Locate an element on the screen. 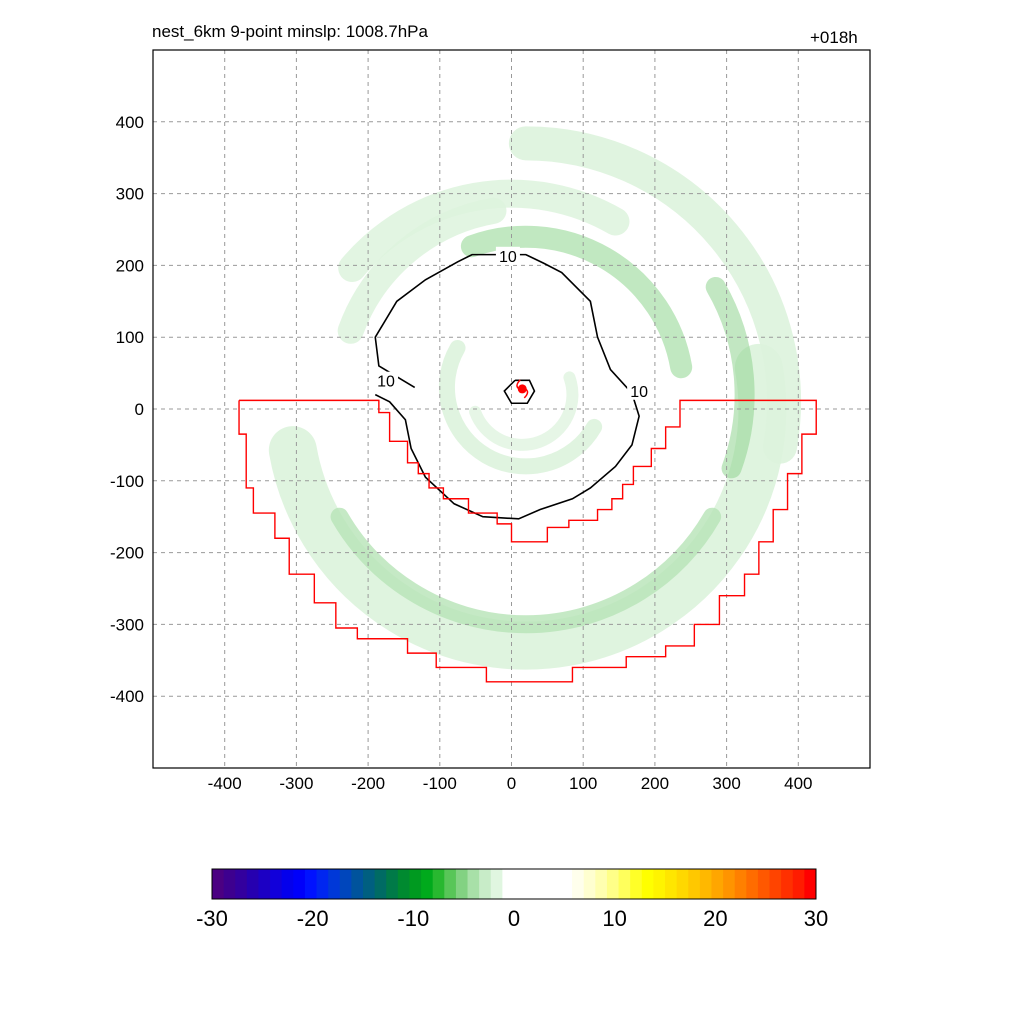 This screenshot has width=1024, height=1024. colorbar: -30 -20 -10 0 10 20 30 is located at coordinates (512, 899).